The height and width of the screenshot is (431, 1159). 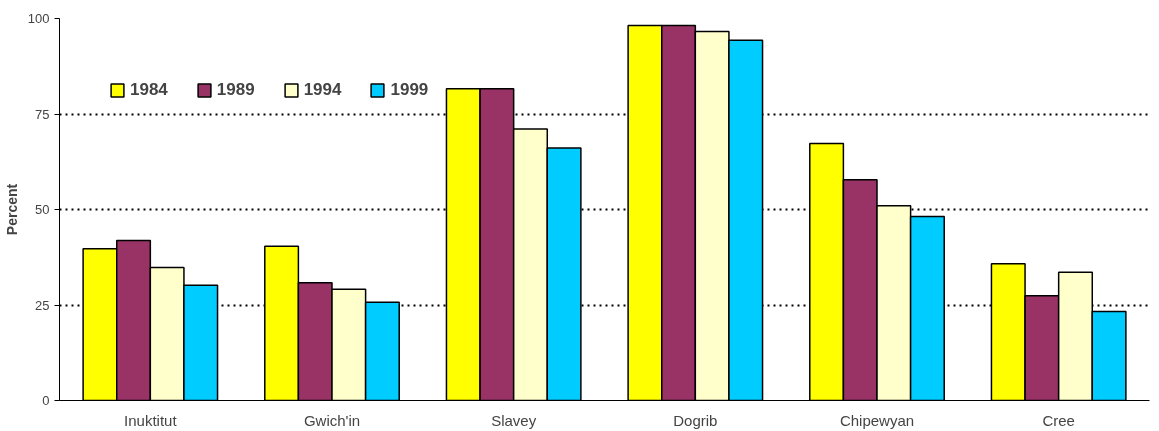 I want to click on x-tick-label: Gwich'in, so click(x=332, y=420).